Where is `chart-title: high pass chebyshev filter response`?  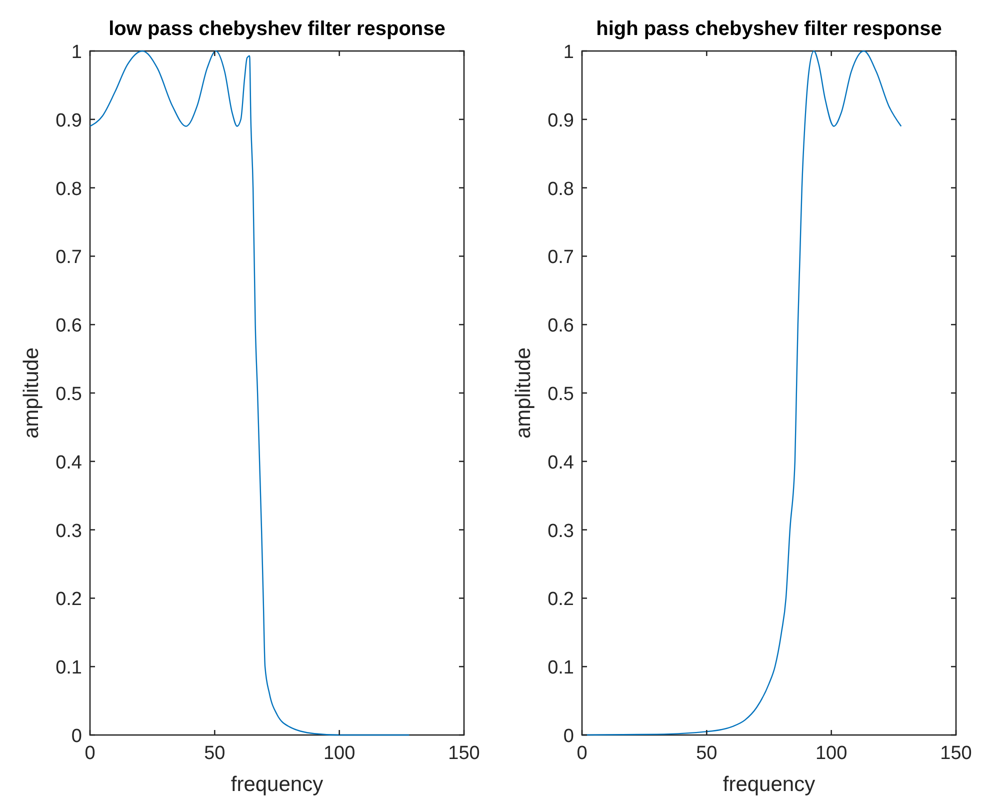
chart-title: high pass chebyshev filter response is located at coordinates (769, 29).